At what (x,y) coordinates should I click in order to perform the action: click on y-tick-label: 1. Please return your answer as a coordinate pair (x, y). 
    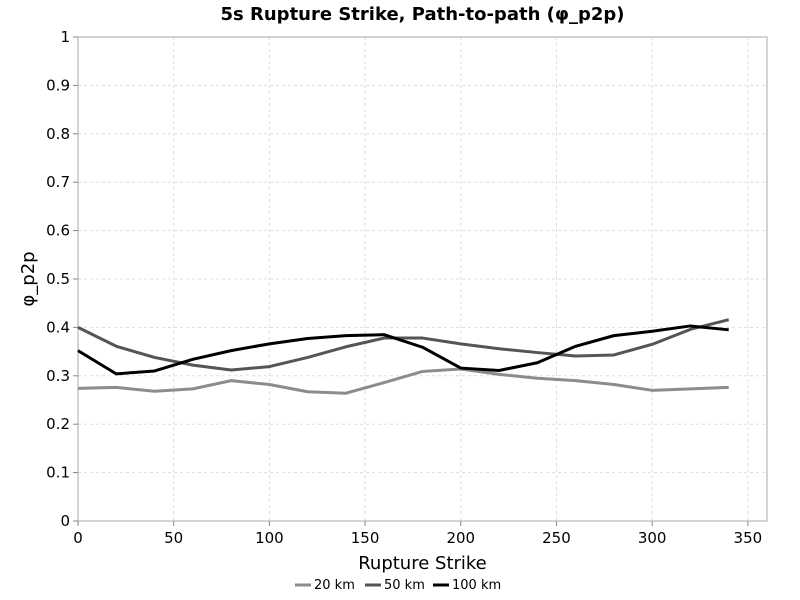
    Looking at the image, I should click on (65, 37).